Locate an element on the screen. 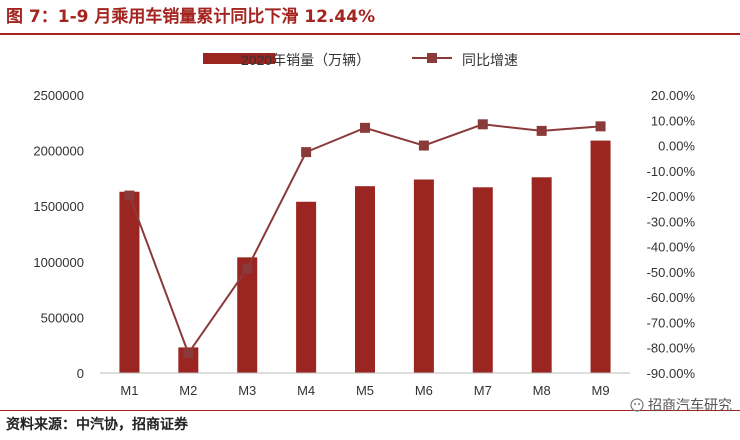 The width and height of the screenshot is (740, 440). bar-M7 is located at coordinates (482, 280).